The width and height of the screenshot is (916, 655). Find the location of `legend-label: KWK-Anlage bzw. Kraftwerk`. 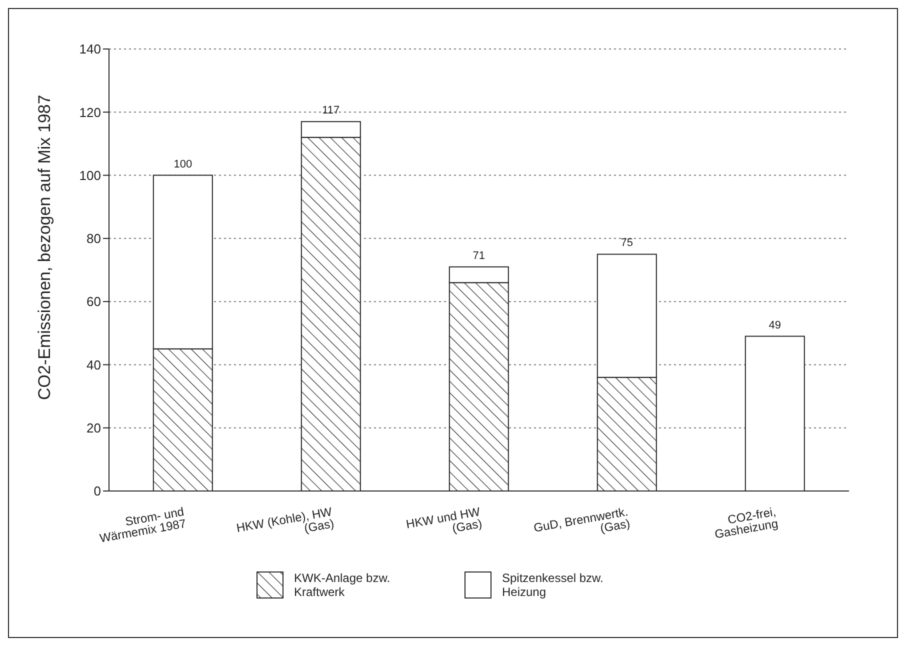

legend-label: KWK-Anlage bzw. Kraftwerk is located at coordinates (343, 585).